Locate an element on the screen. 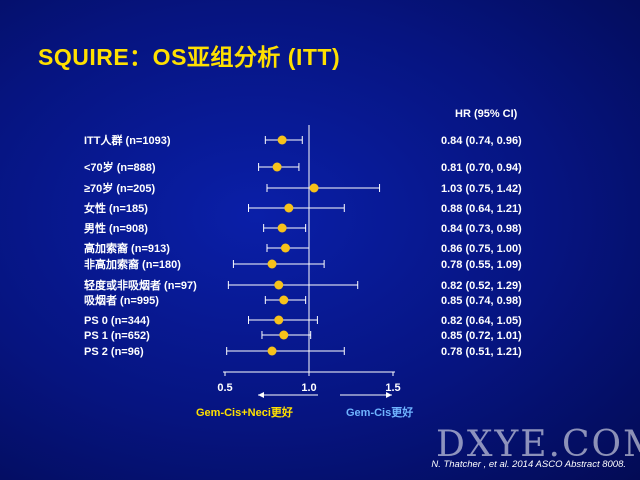  favours-left-arrowhead is located at coordinates (261, 395).